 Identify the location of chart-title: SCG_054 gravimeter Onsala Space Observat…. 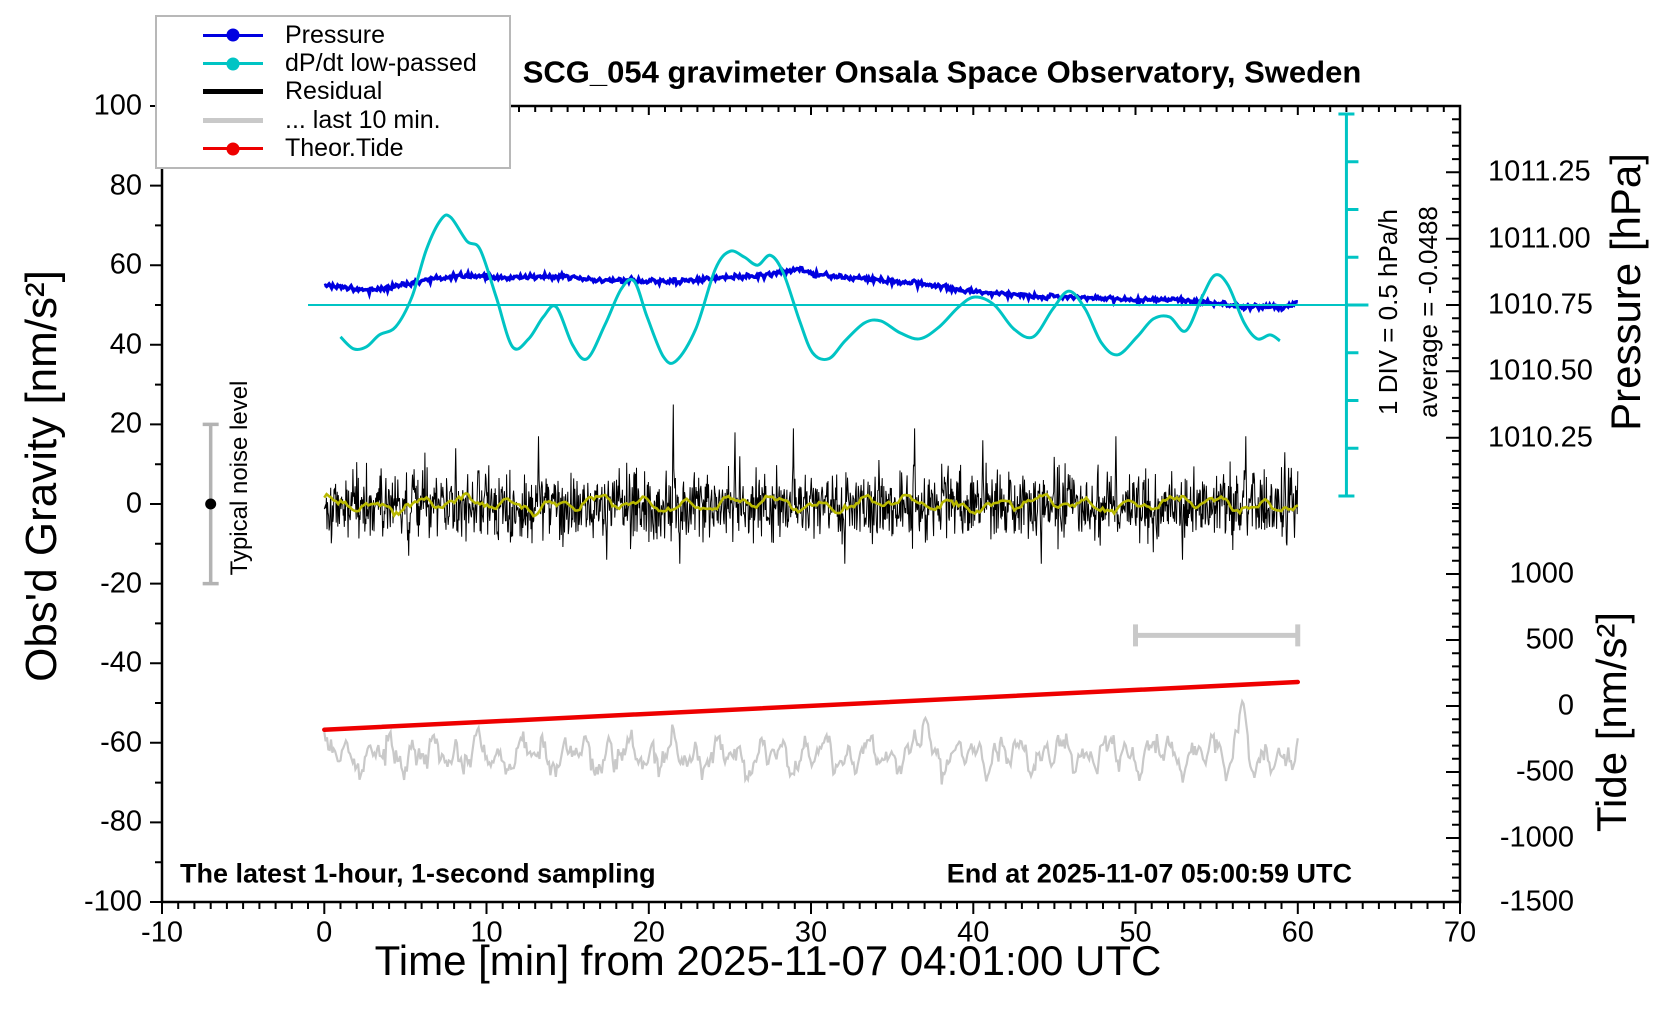
(942, 72).